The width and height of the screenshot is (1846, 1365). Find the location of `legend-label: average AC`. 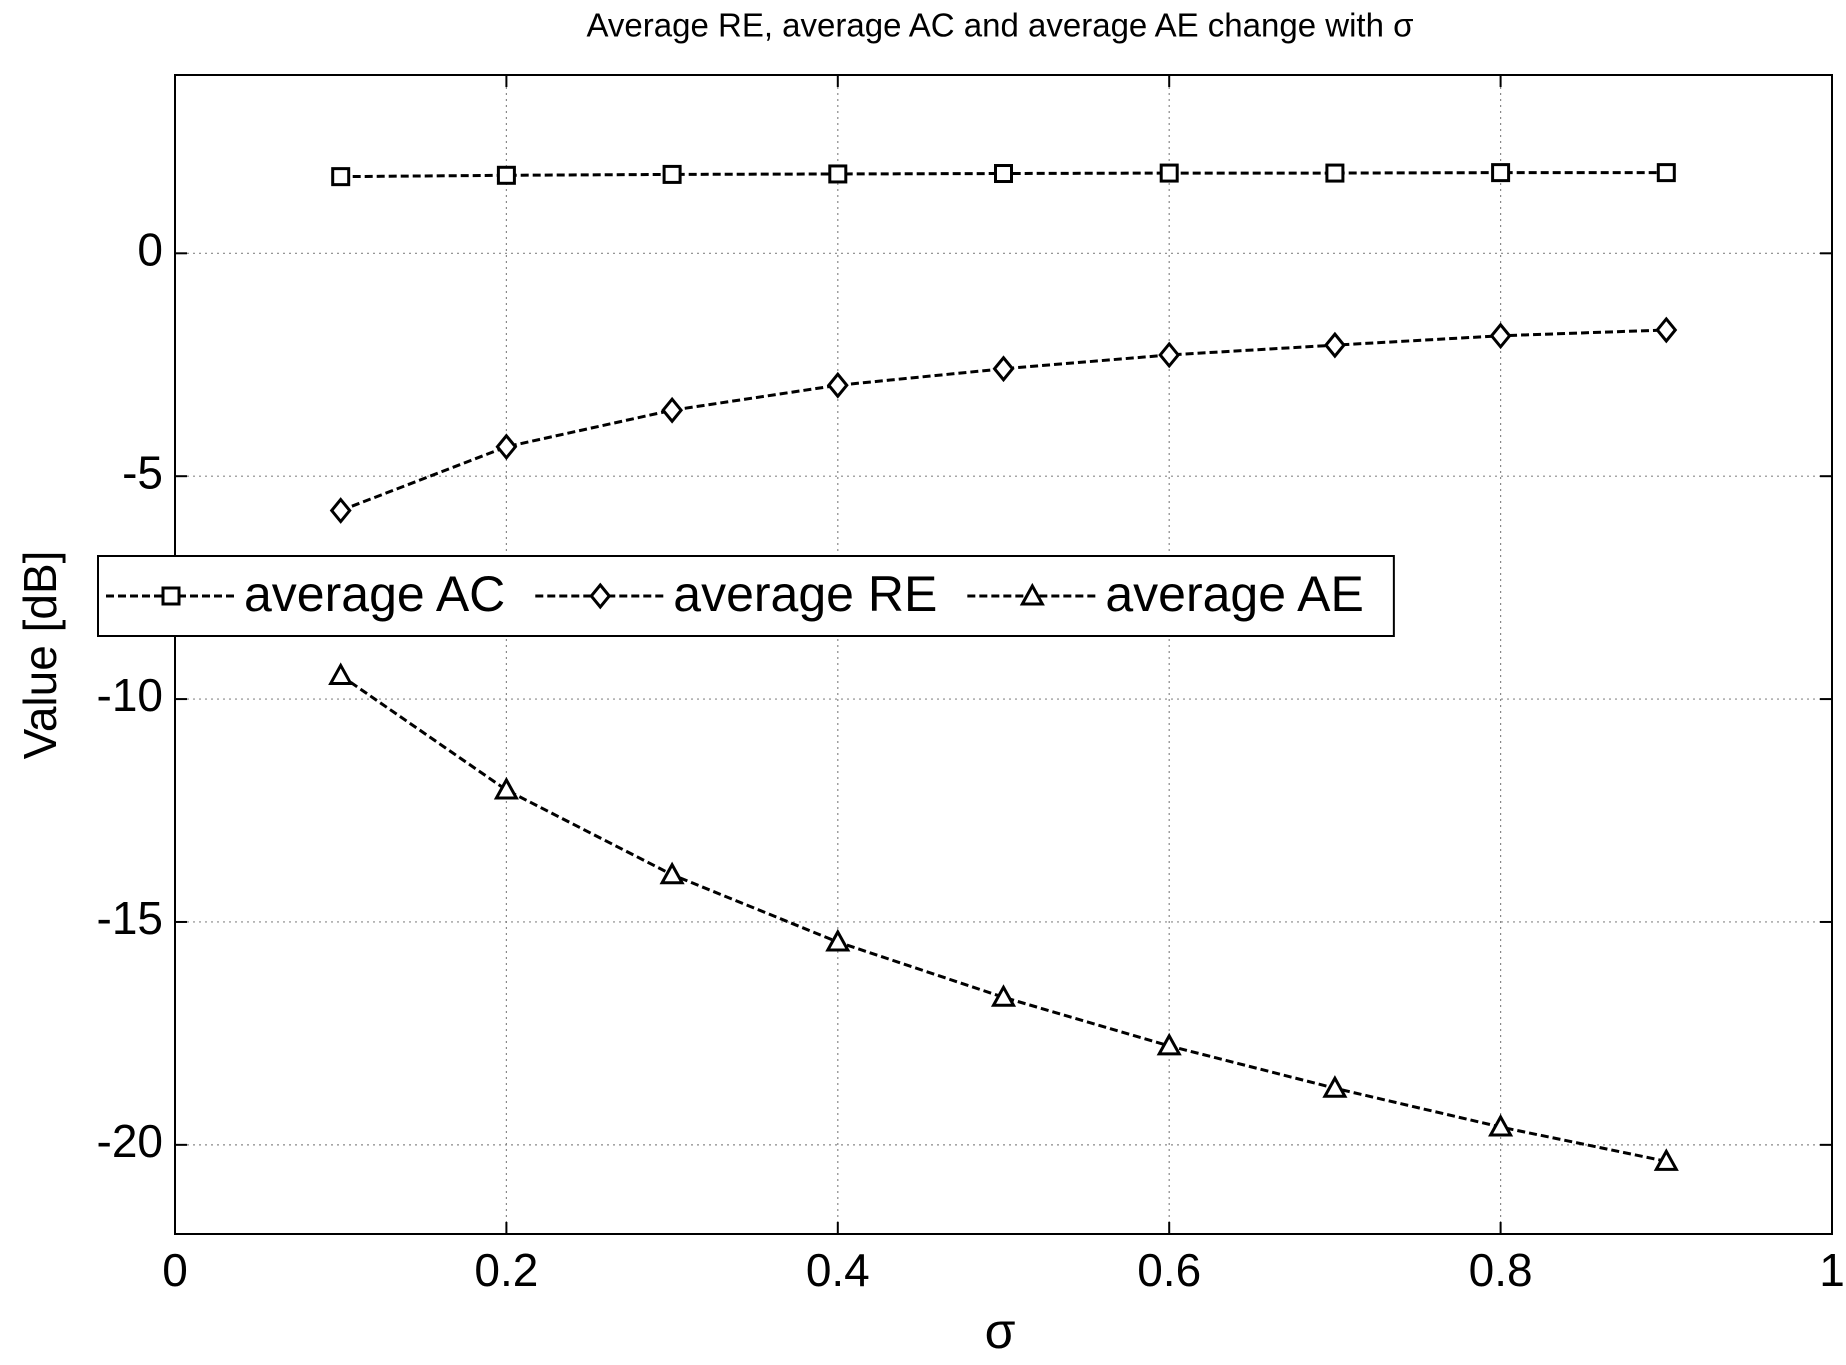

legend-label: average AC is located at coordinates (374, 594).